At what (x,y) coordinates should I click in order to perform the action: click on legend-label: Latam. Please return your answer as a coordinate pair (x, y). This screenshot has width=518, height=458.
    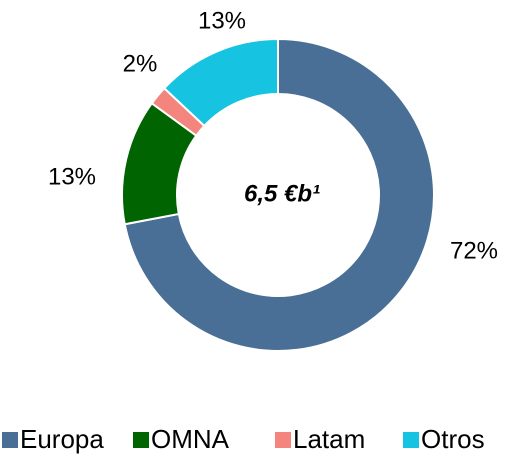
    Looking at the image, I should click on (329, 439).